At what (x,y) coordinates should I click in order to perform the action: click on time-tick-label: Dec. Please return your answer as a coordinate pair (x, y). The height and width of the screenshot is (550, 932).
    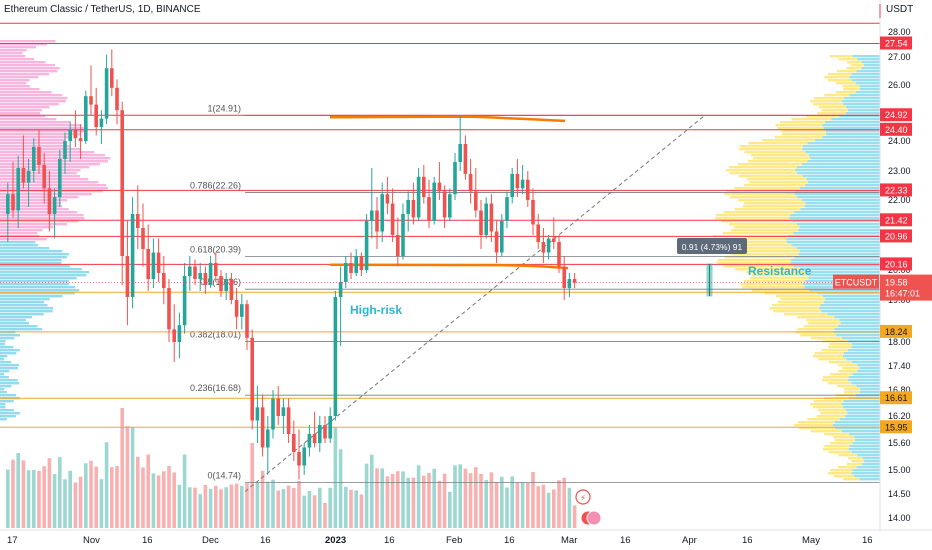
    Looking at the image, I should click on (210, 540).